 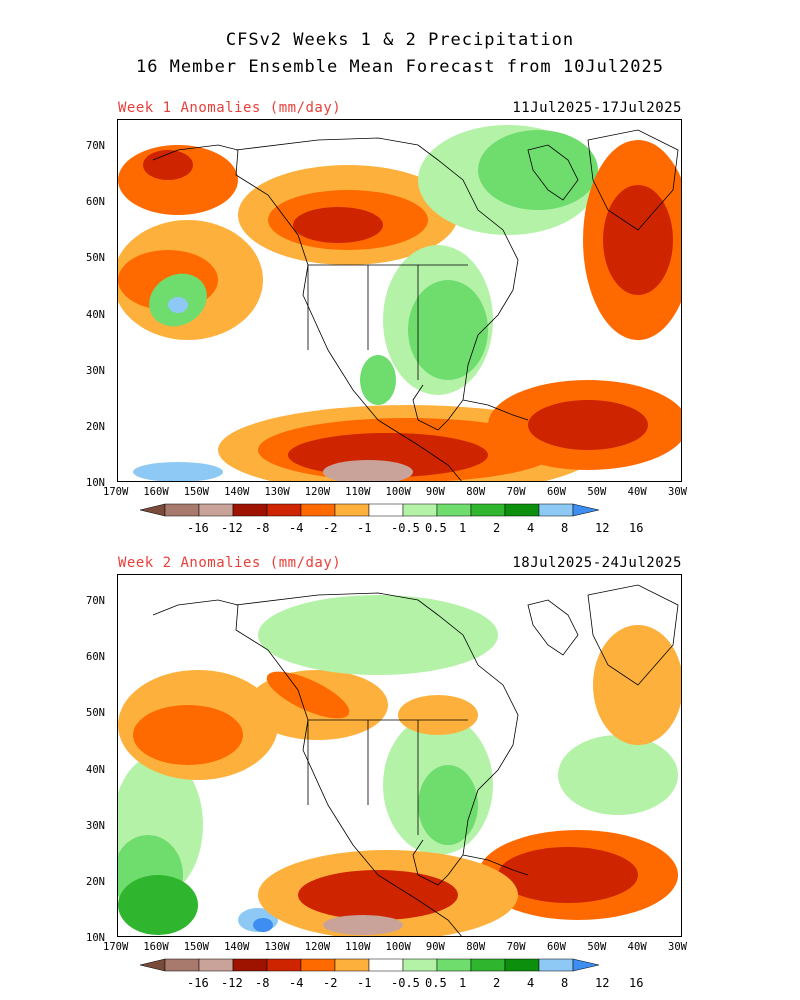 What do you see at coordinates (636, 528) in the screenshot?
I see `colorbar-label: 16` at bounding box center [636, 528].